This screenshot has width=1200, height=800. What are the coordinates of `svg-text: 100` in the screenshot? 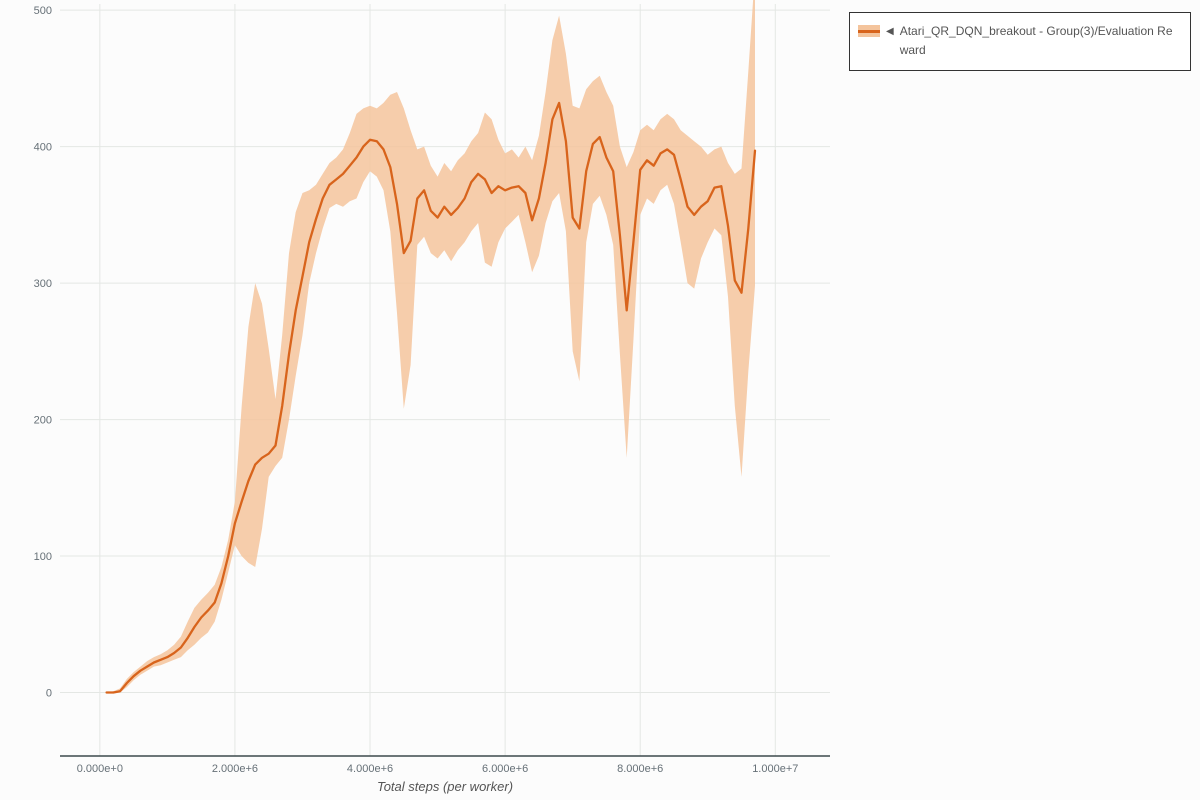 It's located at (43, 557).